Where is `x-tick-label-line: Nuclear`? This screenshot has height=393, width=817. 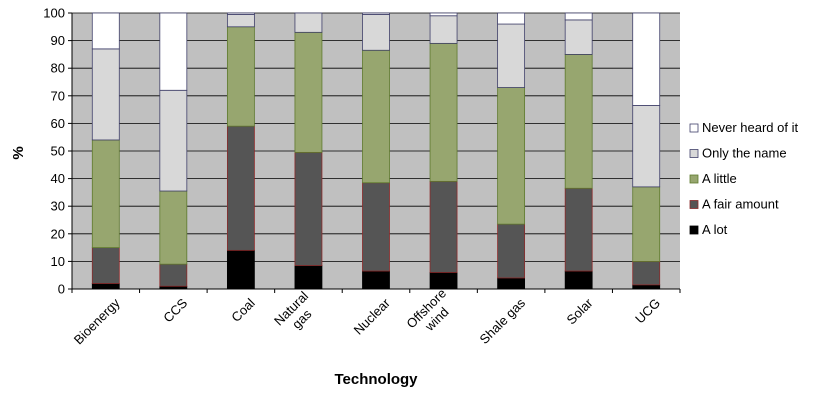
x-tick-label-line: Nuclear is located at coordinates (372, 316).